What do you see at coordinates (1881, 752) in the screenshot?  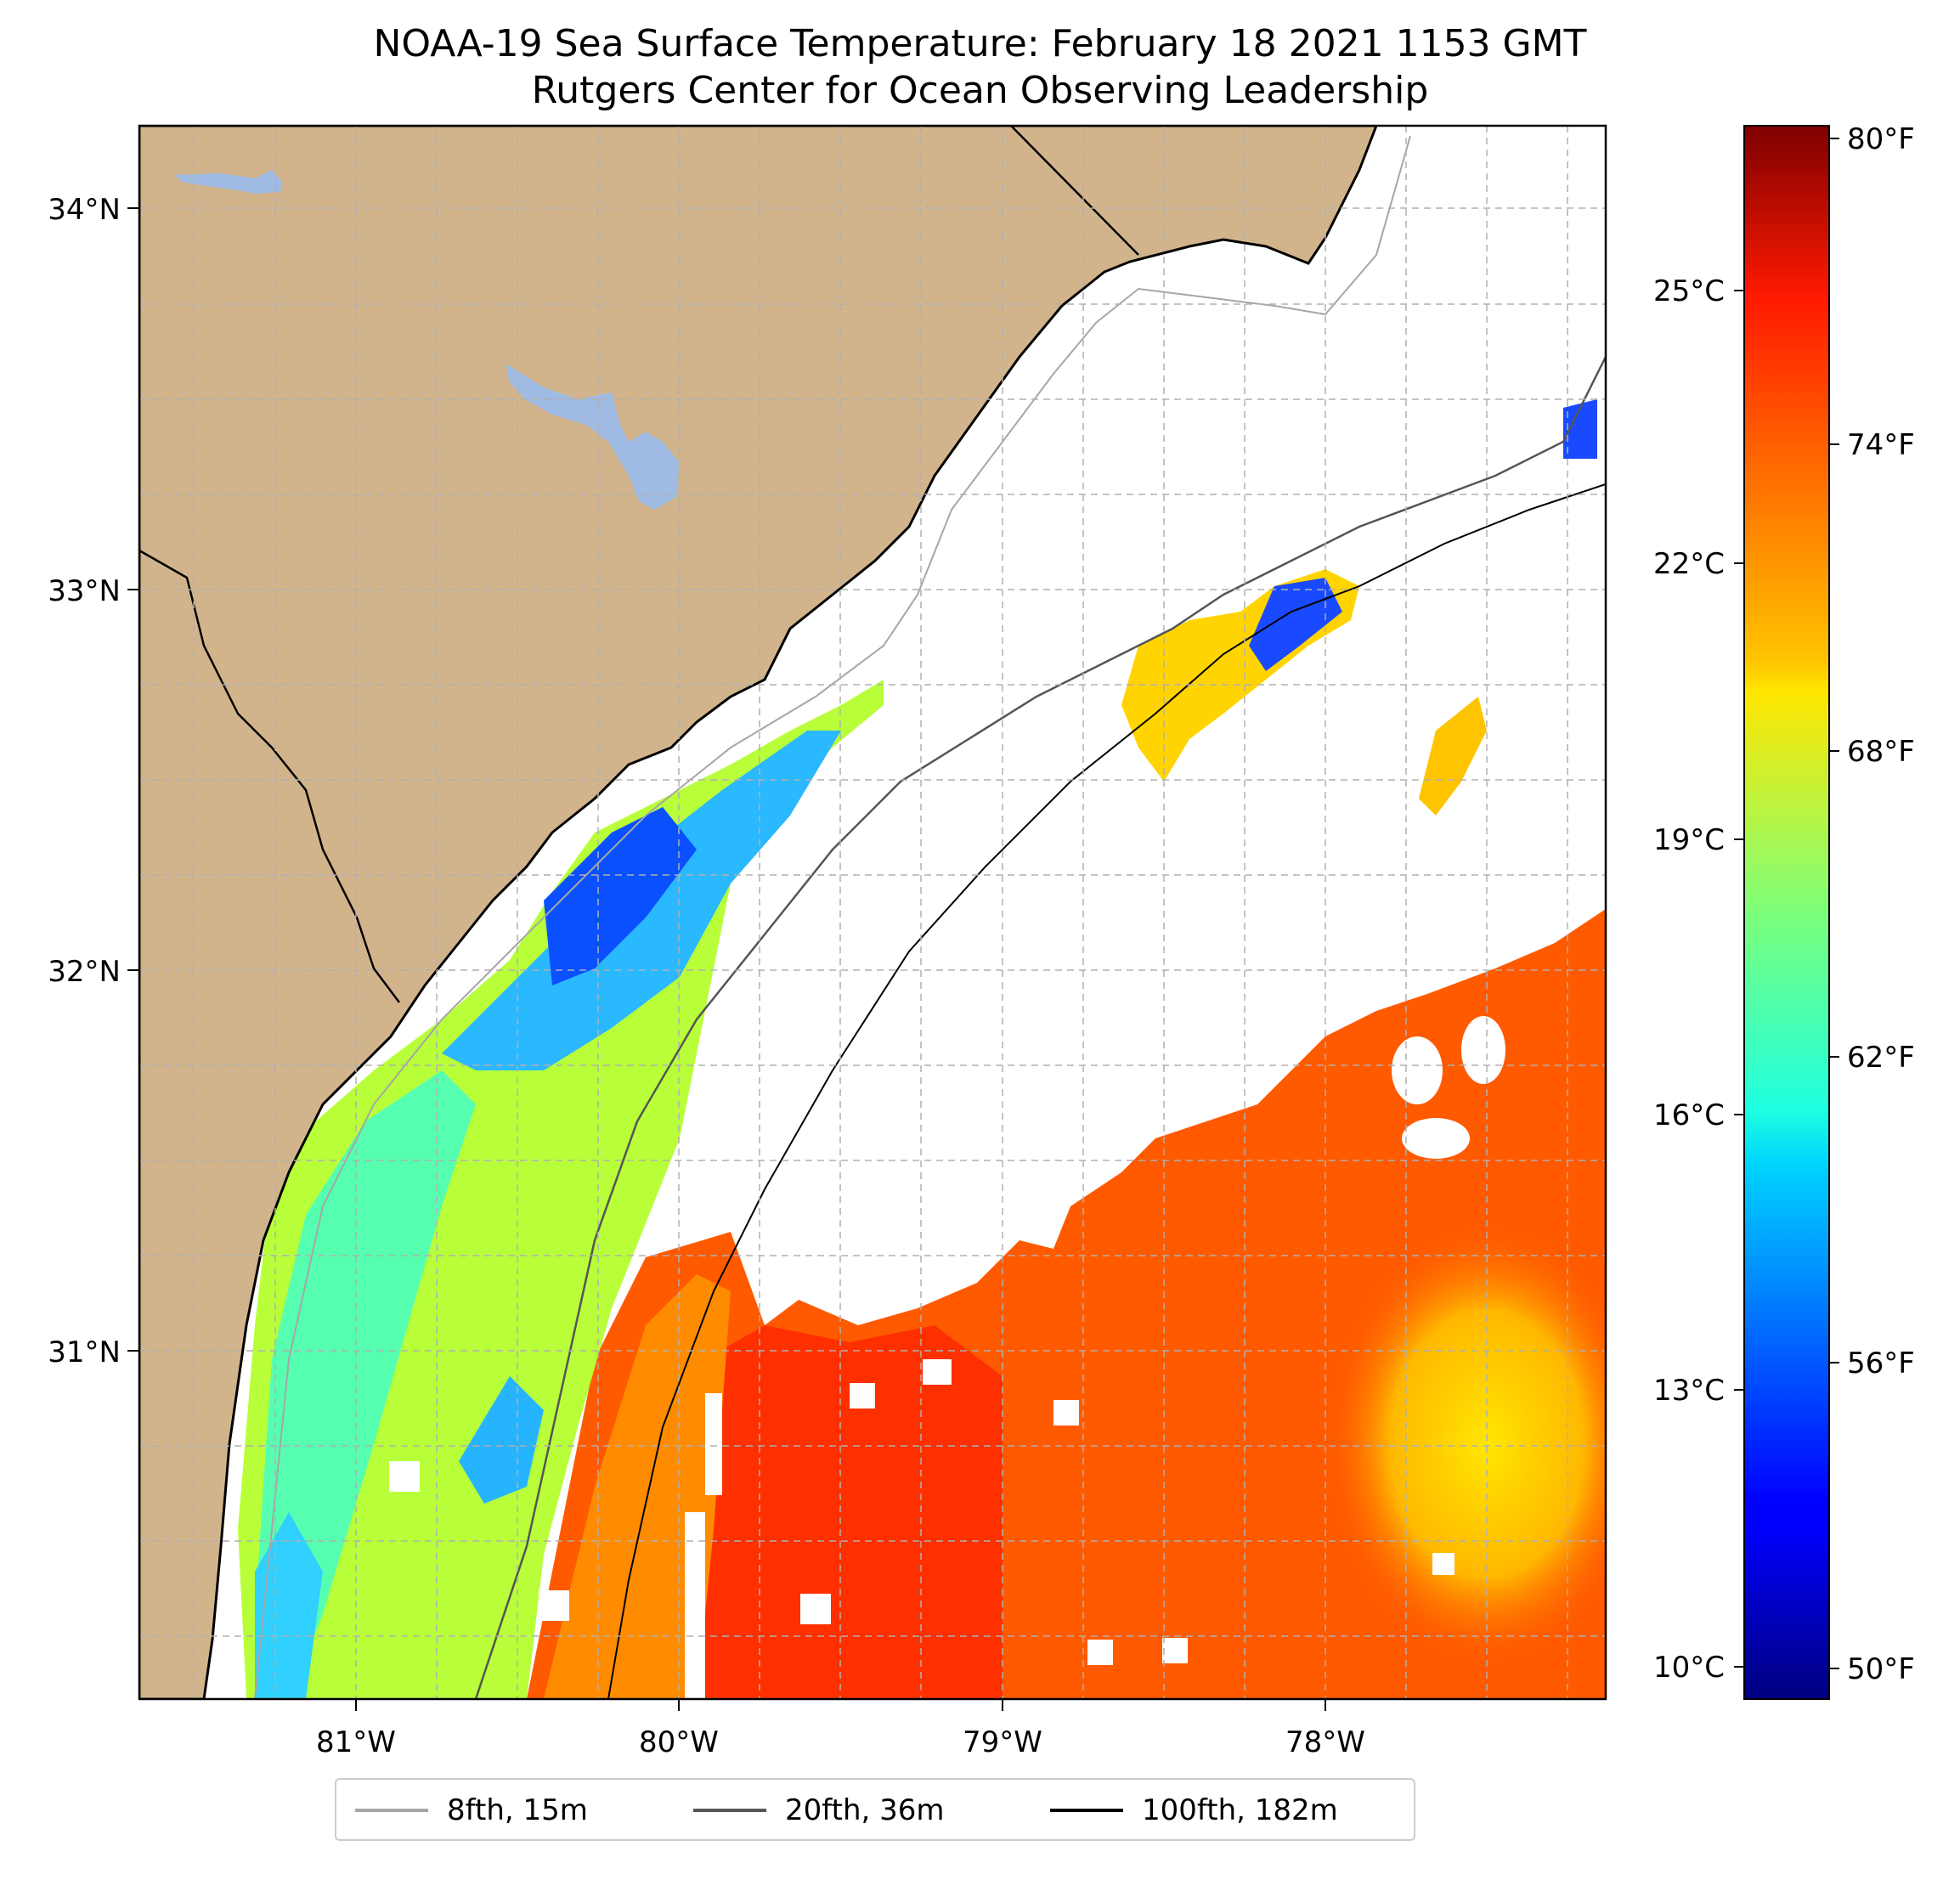 I see `colorbar-f-68: 68°F` at bounding box center [1881, 752].